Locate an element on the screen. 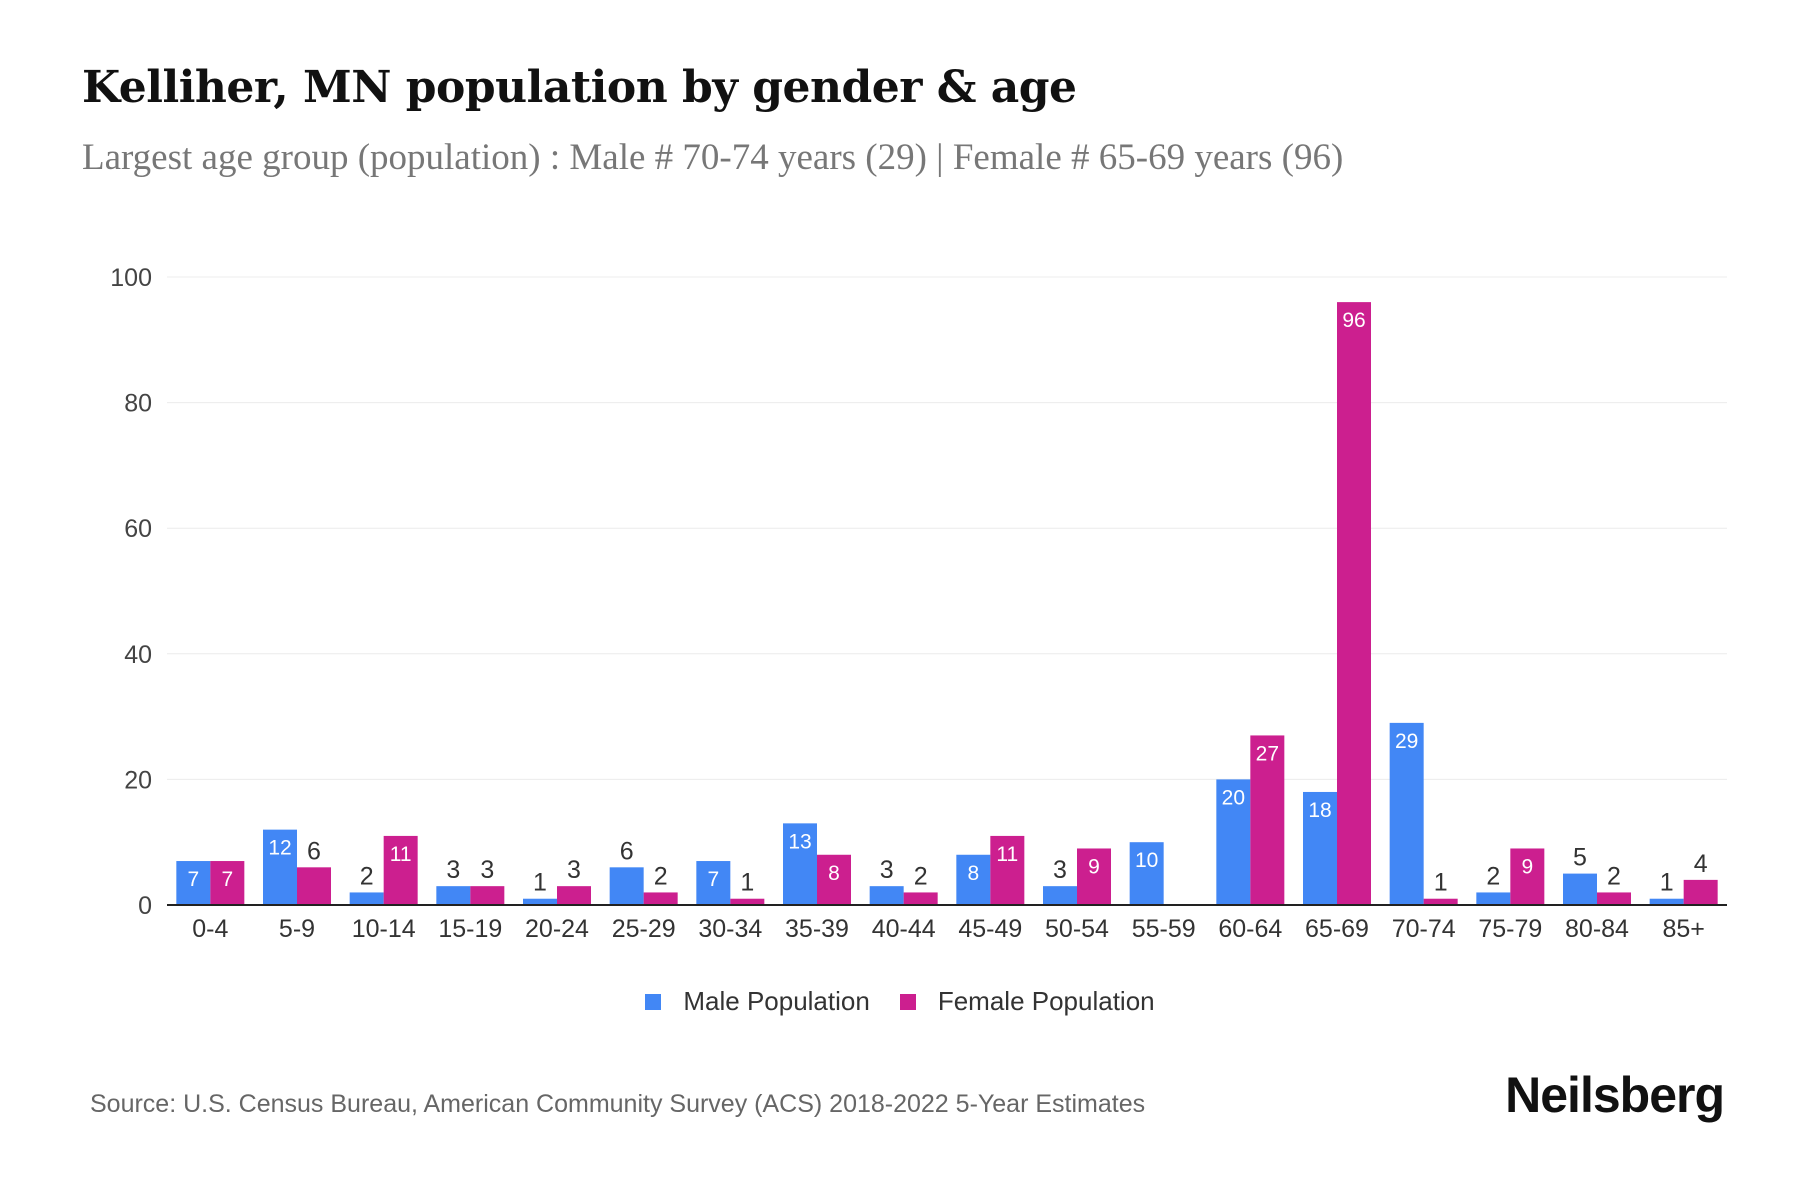  data-label: 20 is located at coordinates (1233, 797).